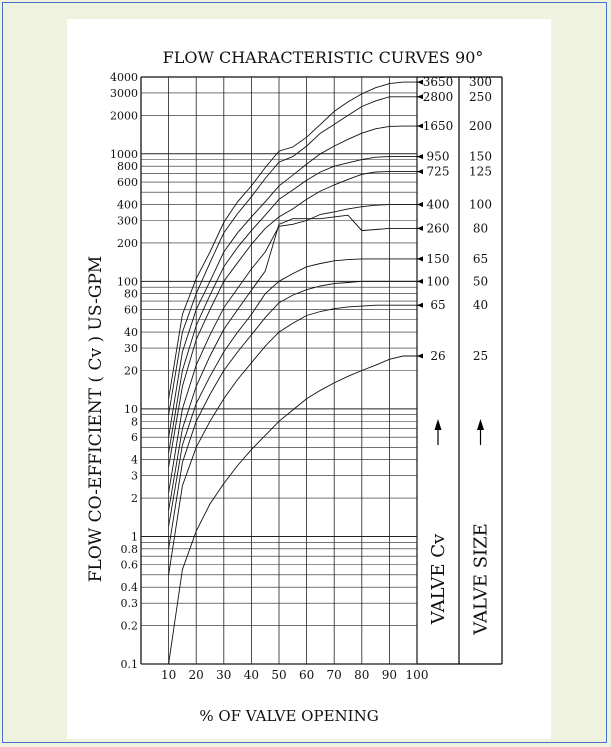 The width and height of the screenshot is (611, 747). Describe the element at coordinates (127, 281) in the screenshot. I see `y-tick-label: 100` at that location.